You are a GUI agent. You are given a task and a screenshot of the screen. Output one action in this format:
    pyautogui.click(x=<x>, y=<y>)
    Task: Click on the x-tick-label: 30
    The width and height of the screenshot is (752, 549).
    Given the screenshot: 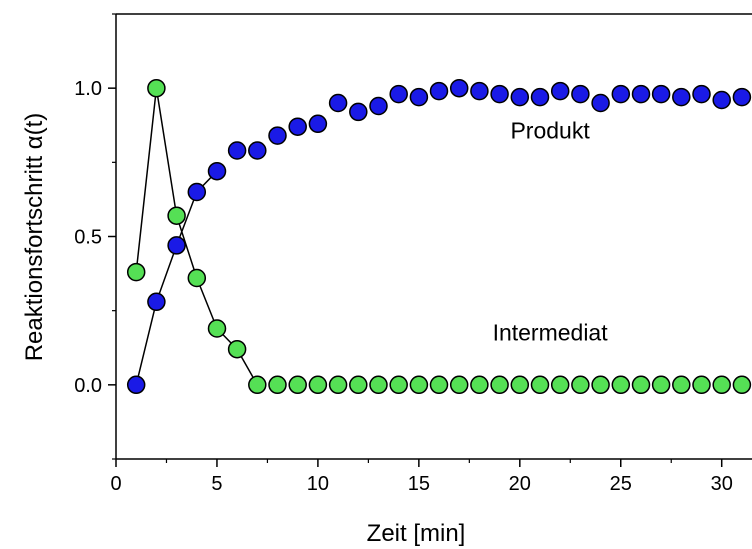 What is the action you would take?
    pyautogui.click(x=722, y=484)
    